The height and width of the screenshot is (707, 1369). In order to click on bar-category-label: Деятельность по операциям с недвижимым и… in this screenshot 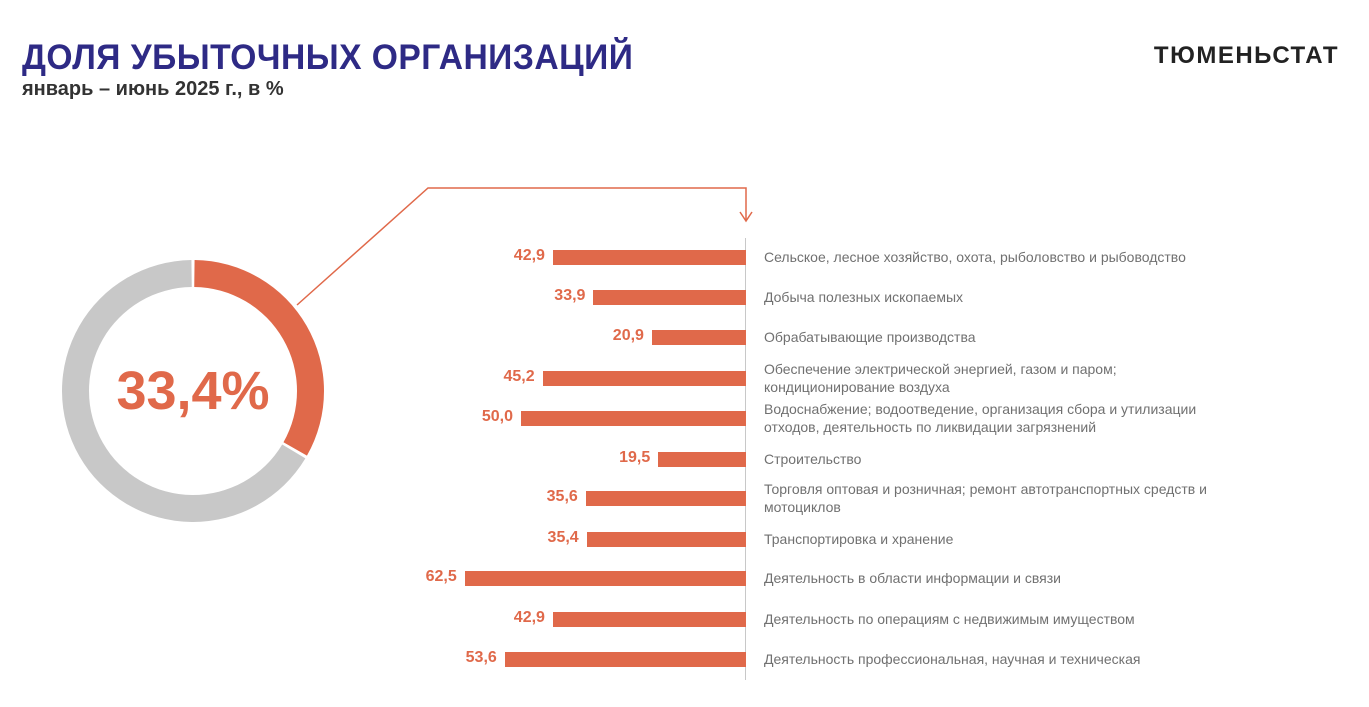, I will do `click(949, 619)`.